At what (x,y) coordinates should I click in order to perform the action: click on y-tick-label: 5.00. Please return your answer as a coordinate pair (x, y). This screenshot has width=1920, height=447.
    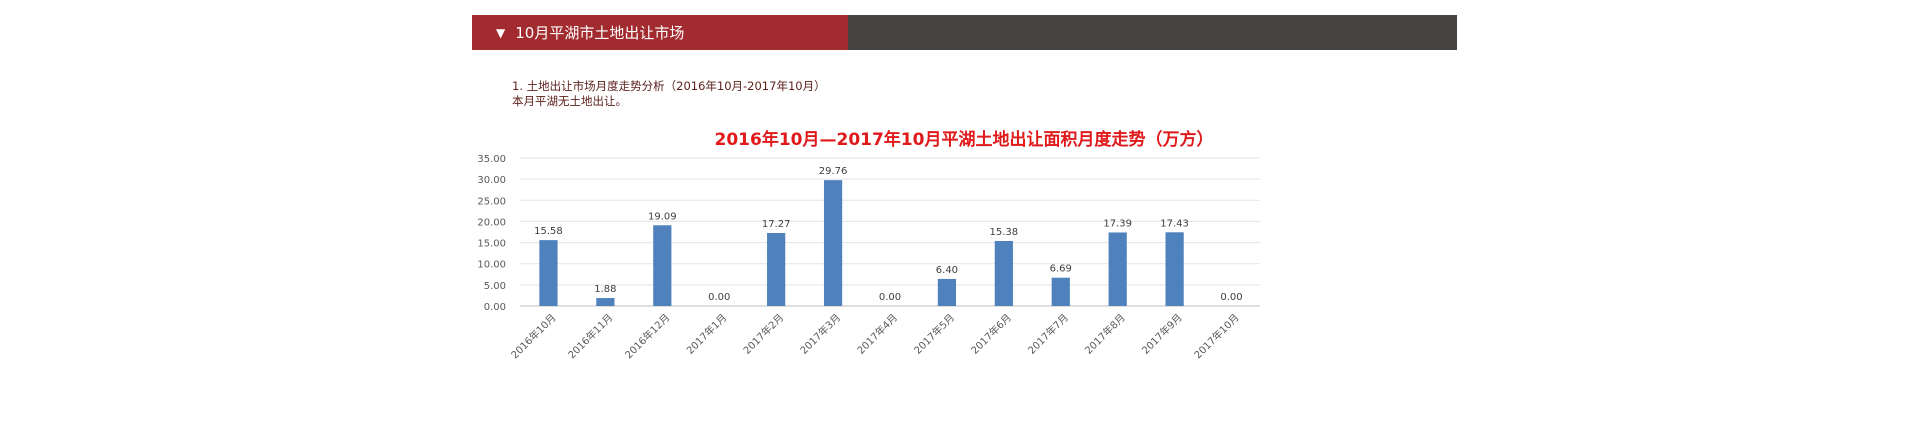
    Looking at the image, I should click on (495, 286).